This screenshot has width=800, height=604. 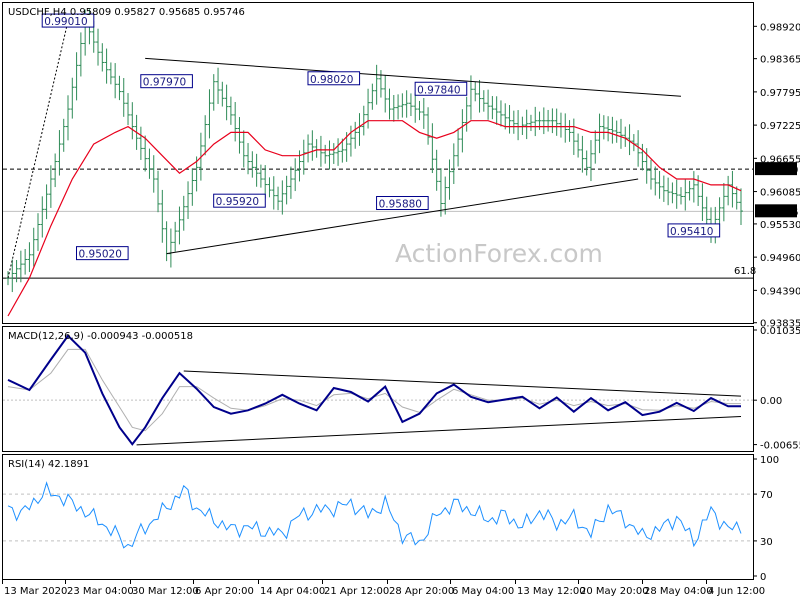 I want to click on price-annotation: 0.98020, so click(x=334, y=79).